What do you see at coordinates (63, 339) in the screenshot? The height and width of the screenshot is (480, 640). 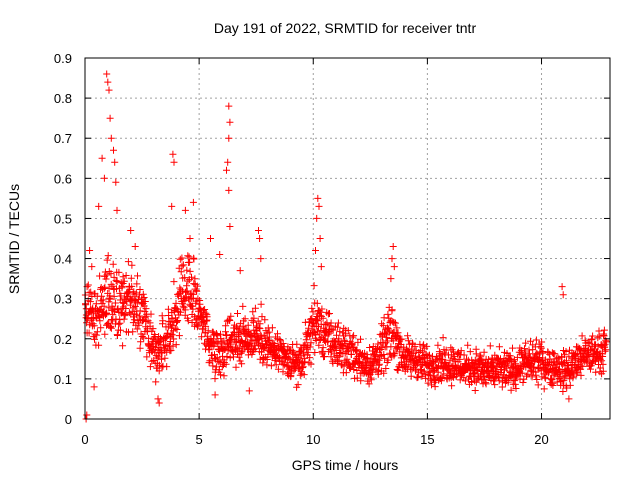 I see `y-tick-label: 0.2` at bounding box center [63, 339].